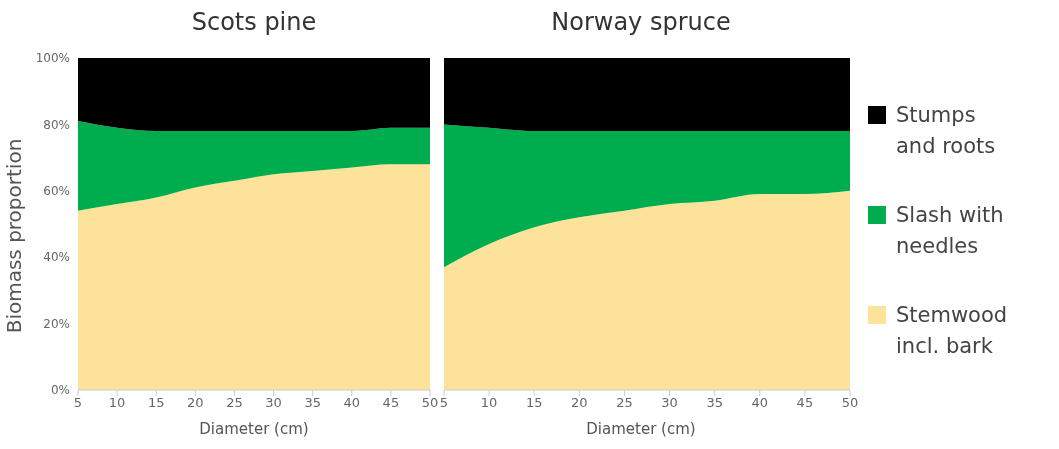  What do you see at coordinates (52, 58) in the screenshot?
I see `y-tick-label: 100%` at bounding box center [52, 58].